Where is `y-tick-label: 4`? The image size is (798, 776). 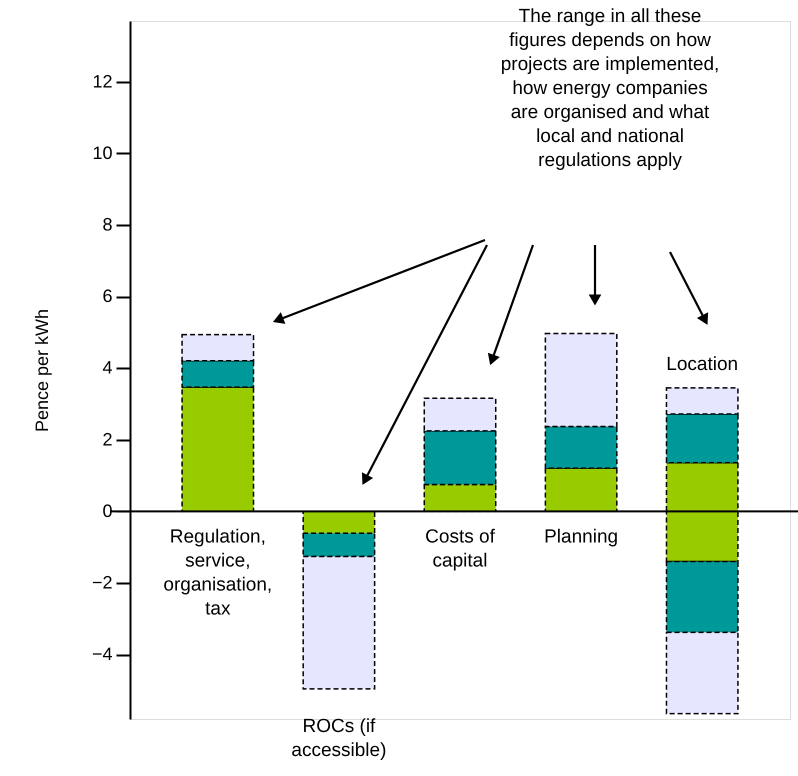
y-tick-label: 4 is located at coordinates (107, 368).